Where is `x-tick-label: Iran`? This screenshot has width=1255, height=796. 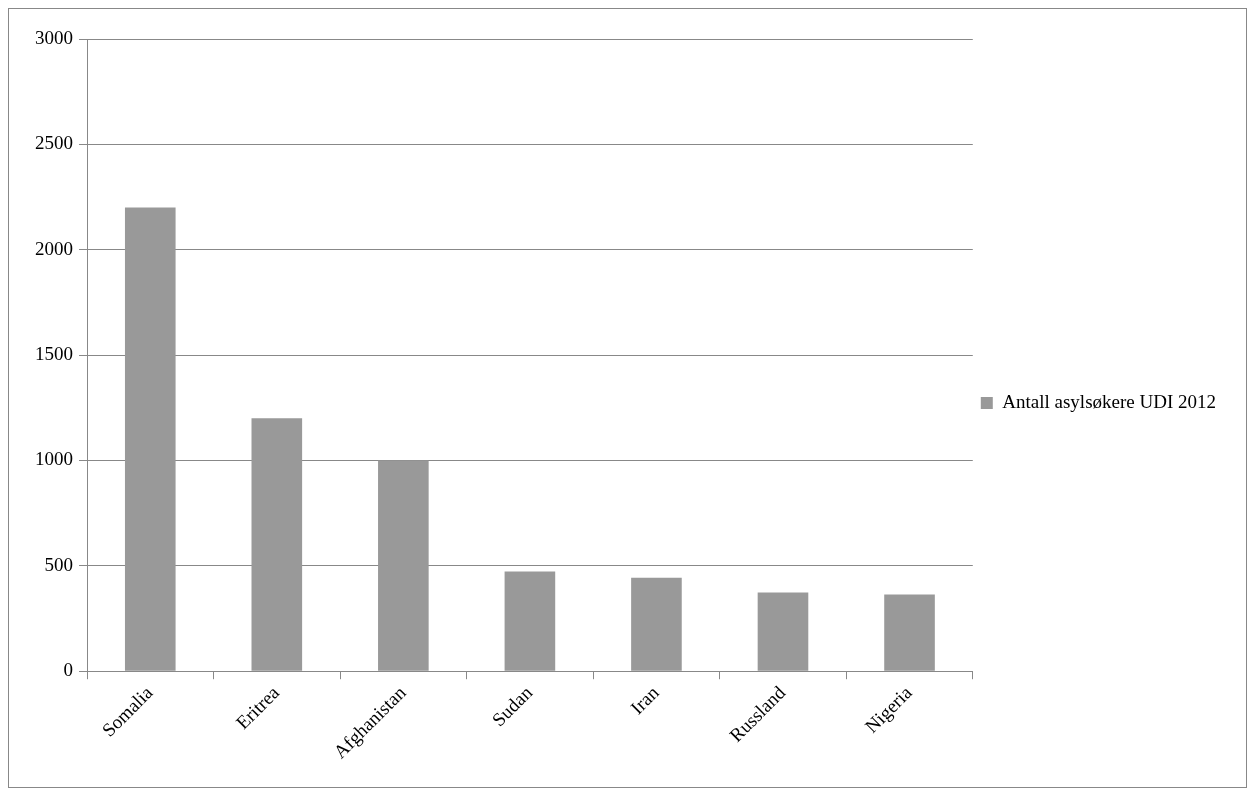 x-tick-label: Iran is located at coordinates (645, 700).